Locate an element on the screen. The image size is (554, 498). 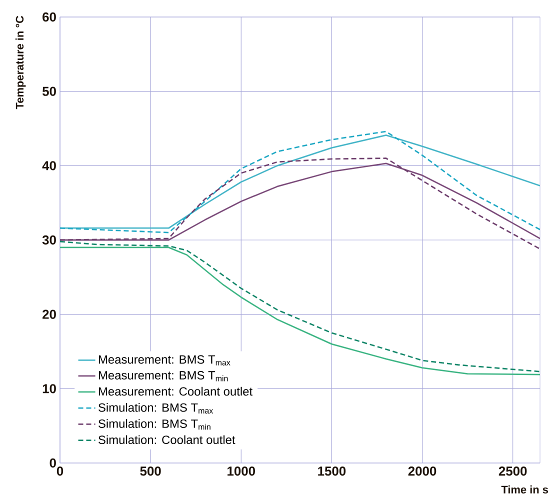
legend-label: Measurement: BMS T$_{min}$ is located at coordinates (163, 376).